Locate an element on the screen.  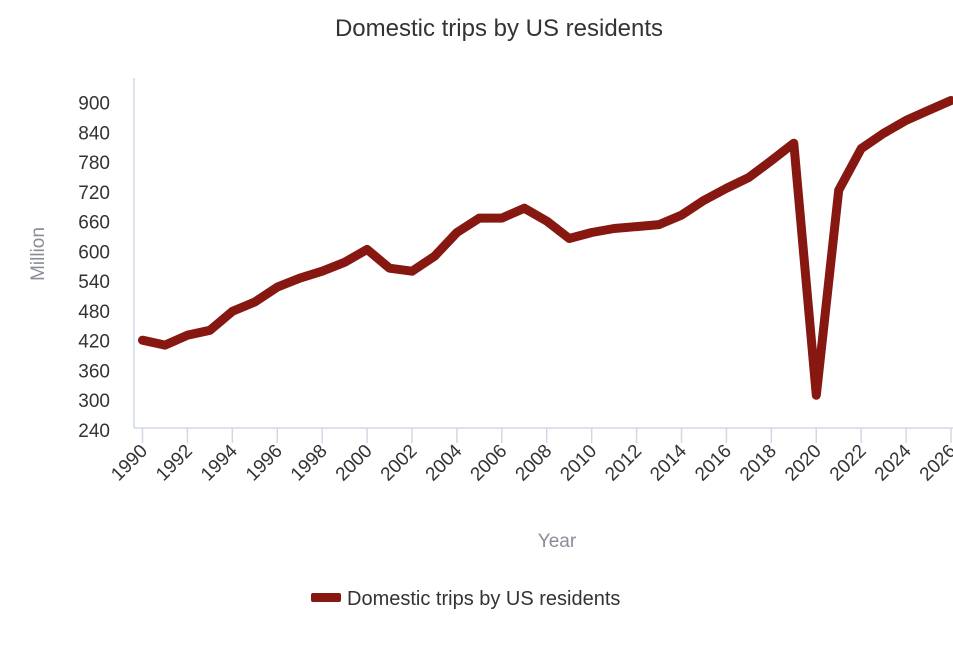
x-tick-label: 2018 is located at coordinates (758, 463).